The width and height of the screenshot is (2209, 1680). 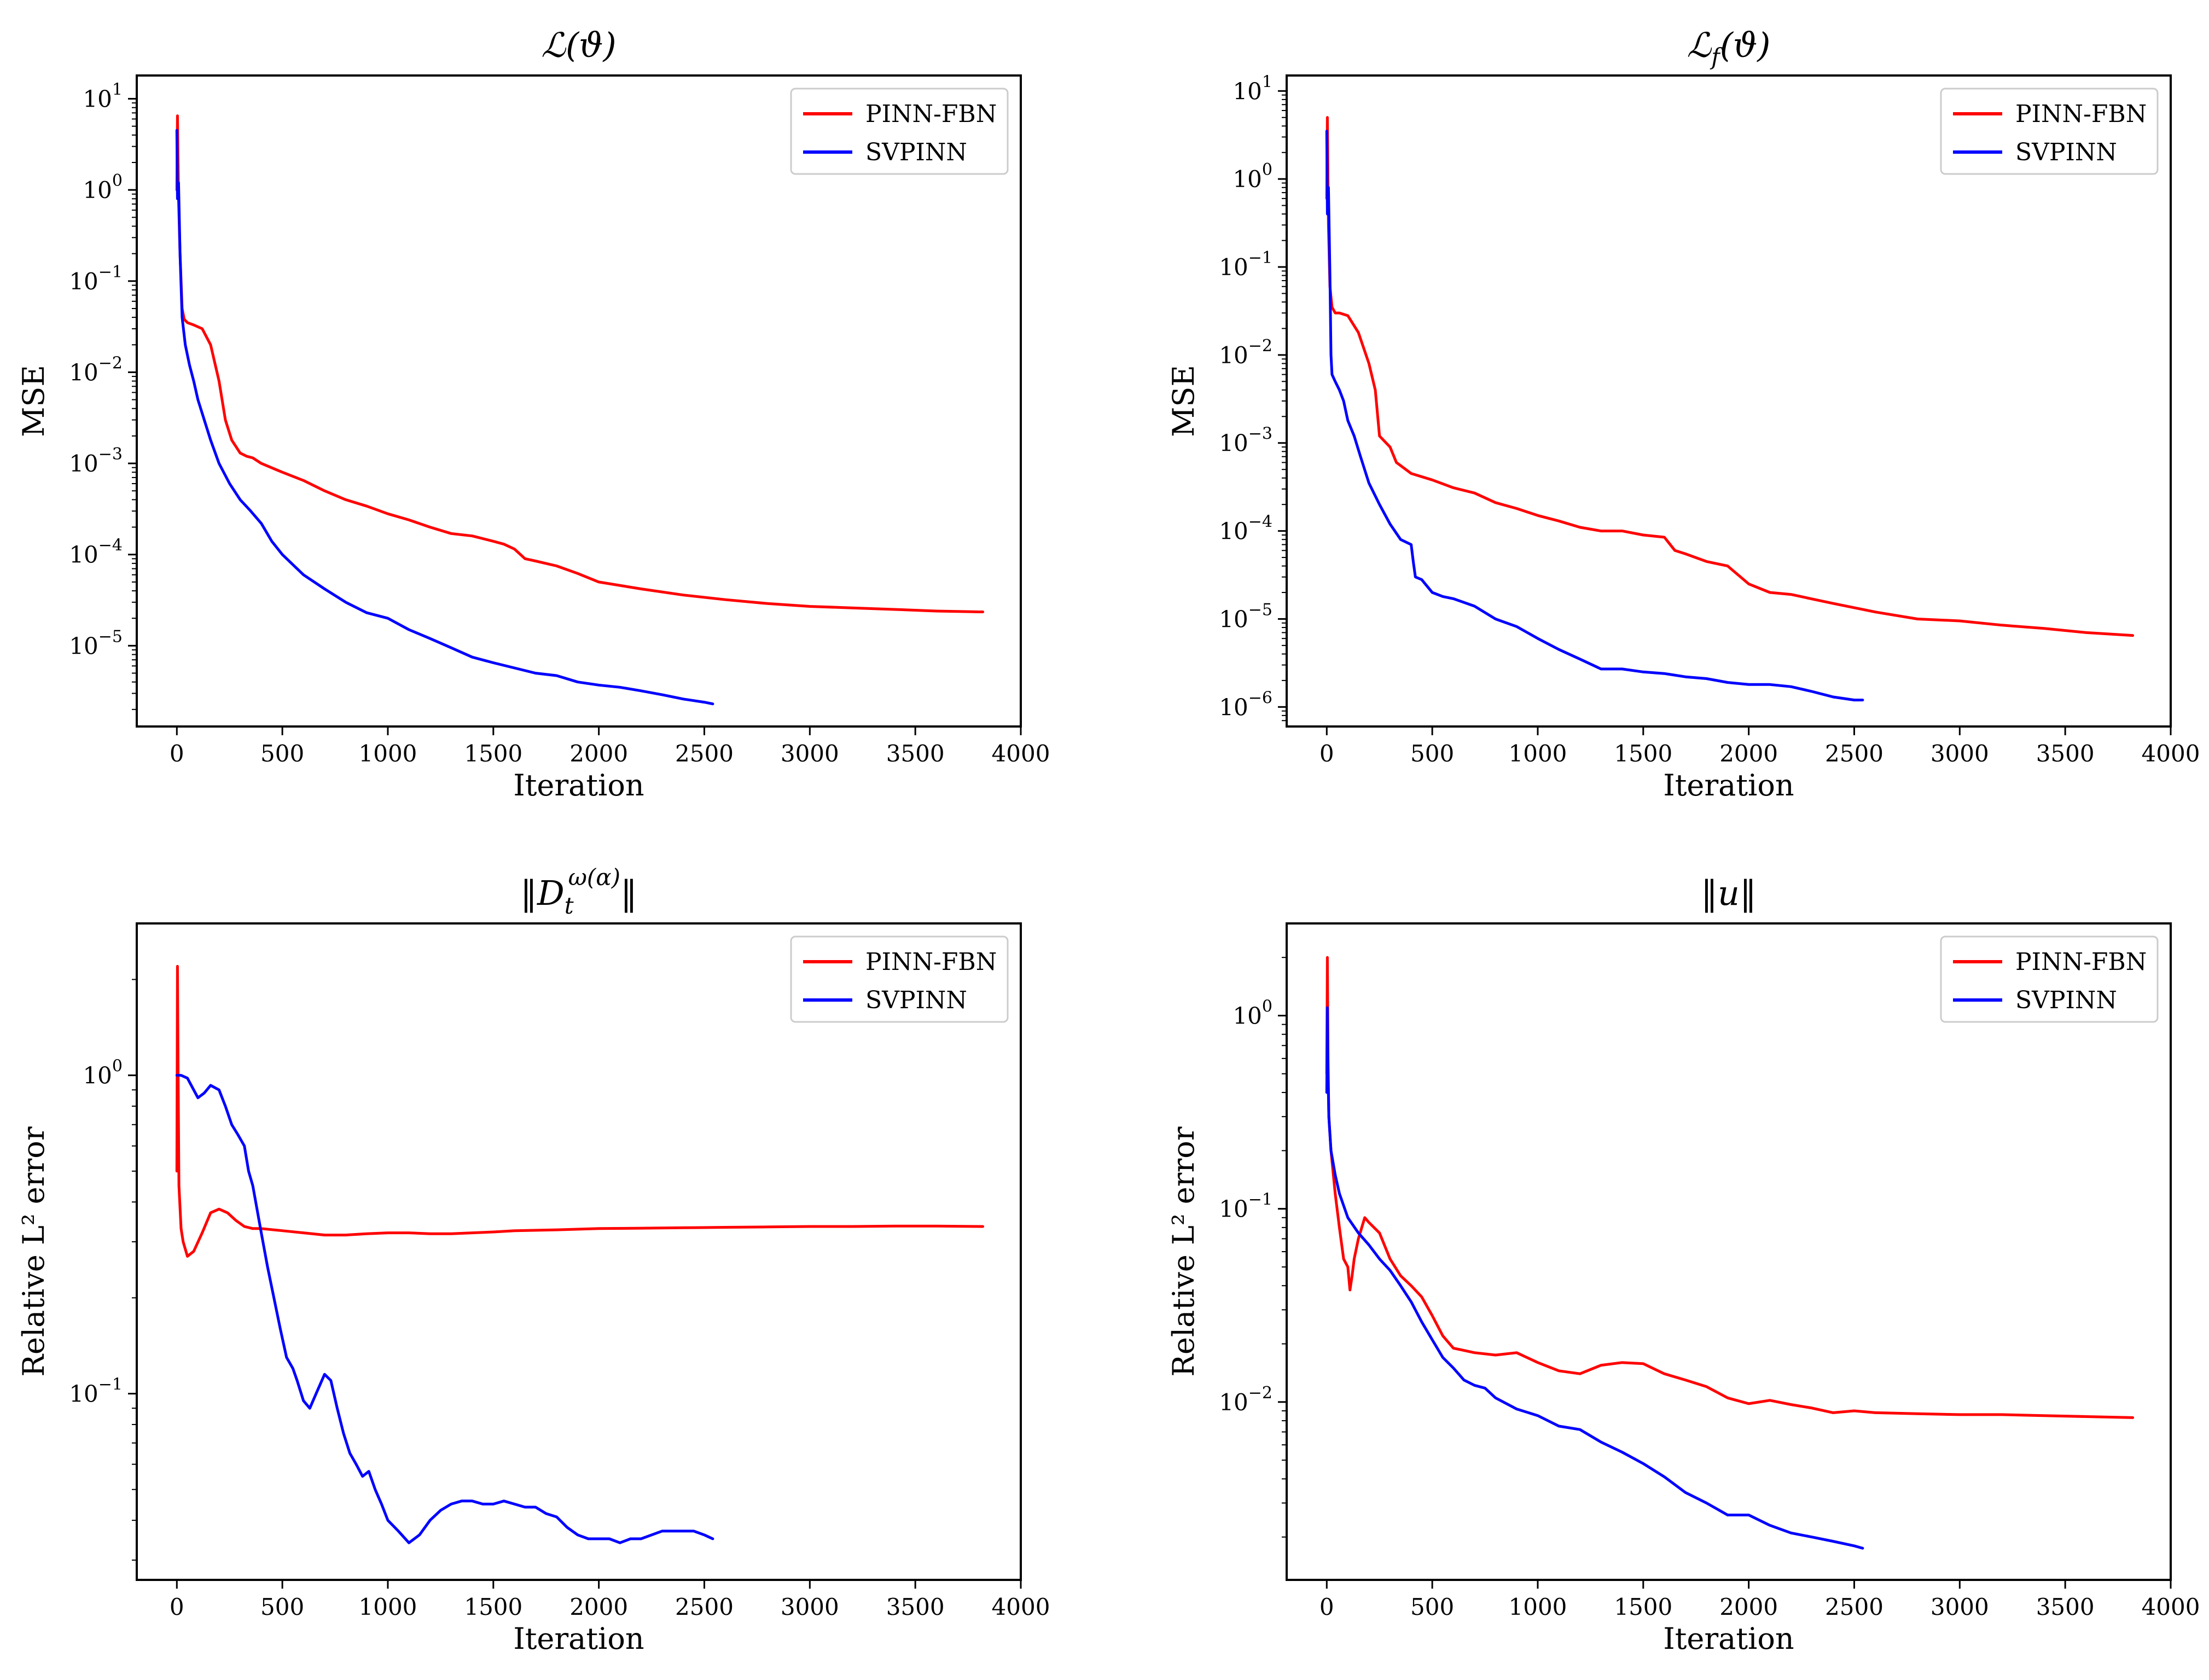 What do you see at coordinates (1729, 47) in the screenshot?
I see `panel-title: ℒf(ϑ)` at bounding box center [1729, 47].